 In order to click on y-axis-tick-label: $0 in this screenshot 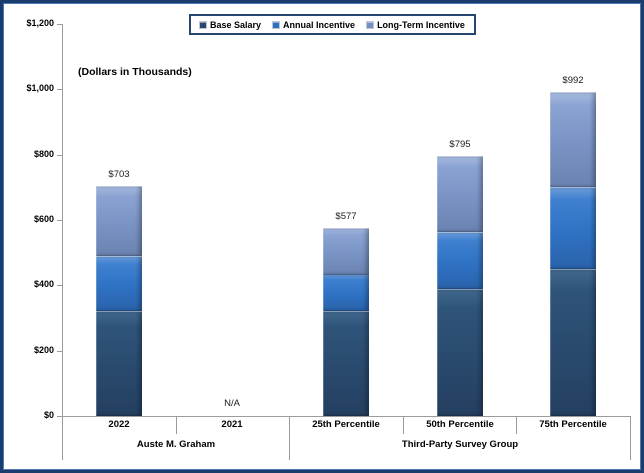, I will do `click(48, 415)`.